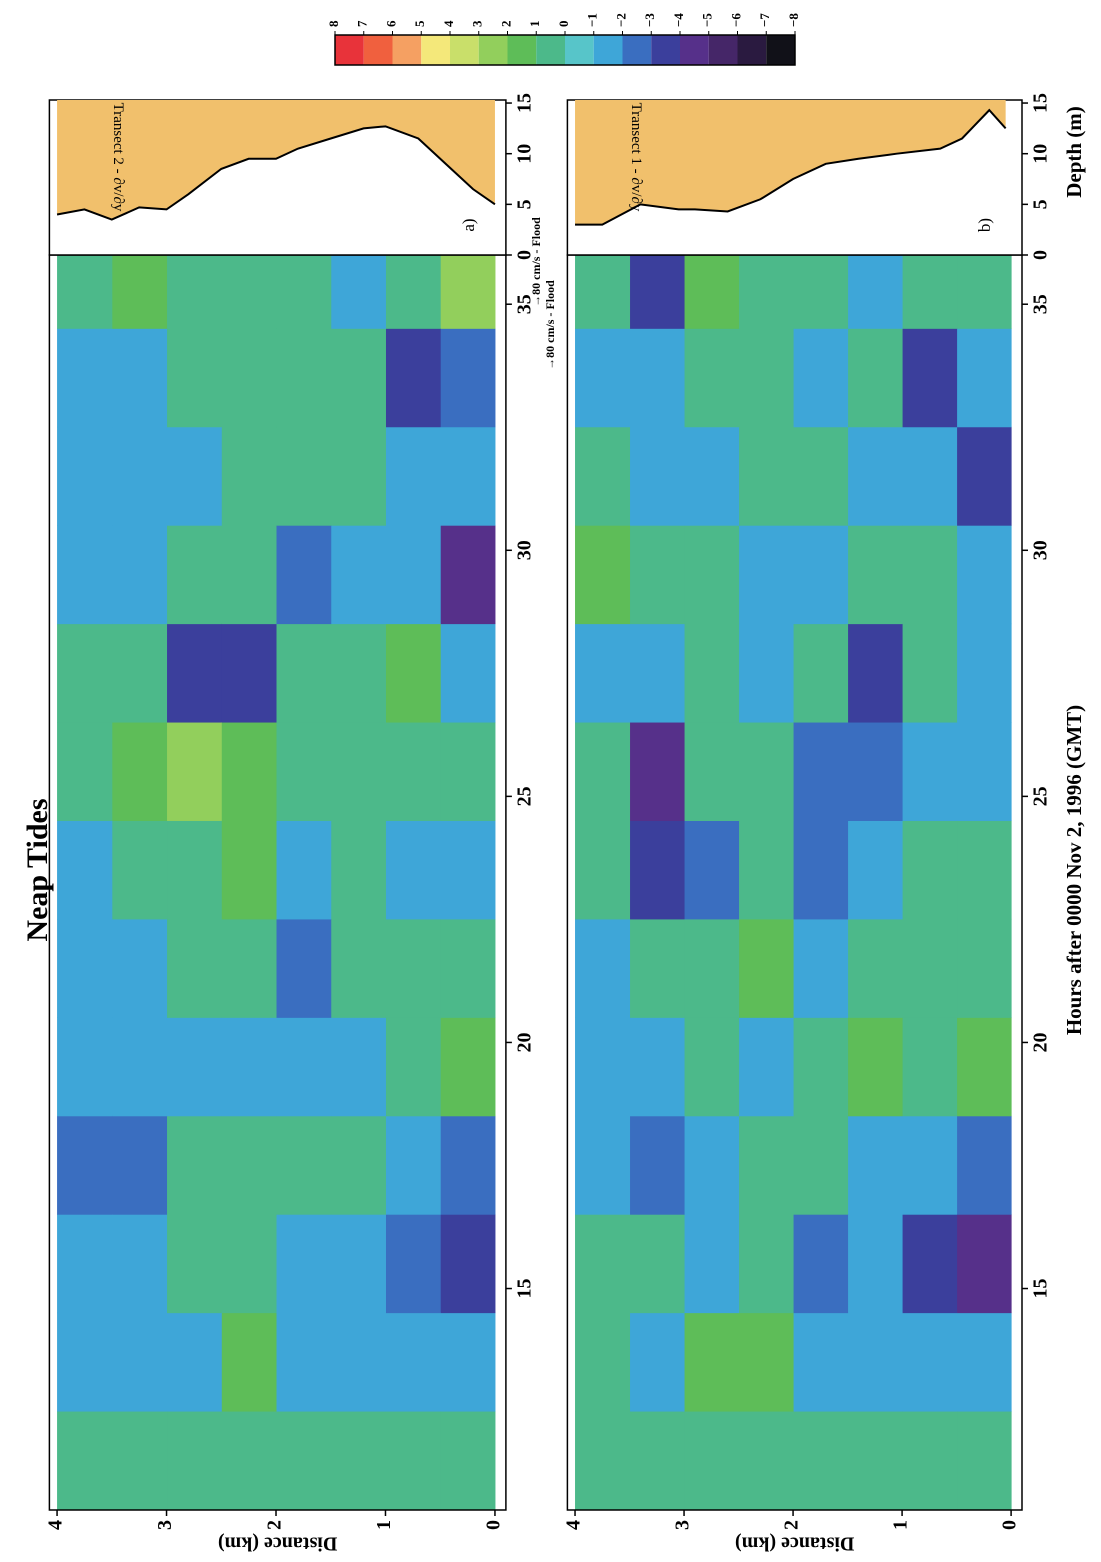 This screenshot has width=1101, height=1562. I want to click on colorbar-swatch, so click(665, 50).